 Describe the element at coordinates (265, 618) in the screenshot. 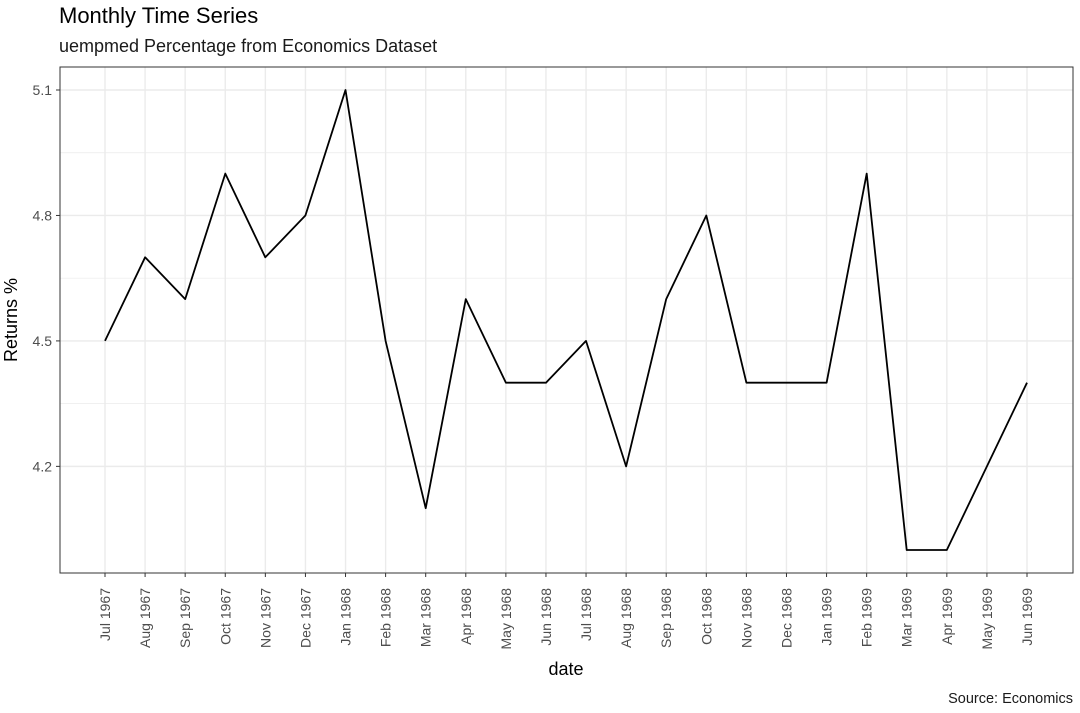

I see `x-tick-label: Nov 1967` at that location.